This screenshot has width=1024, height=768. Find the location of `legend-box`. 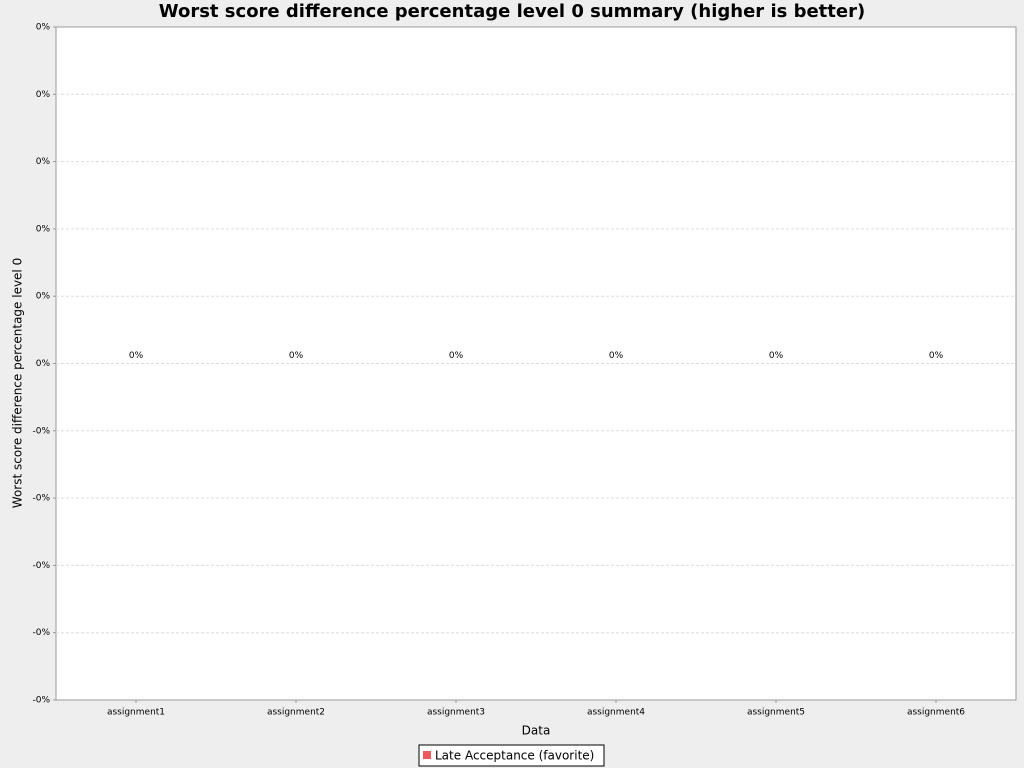

legend-box is located at coordinates (511, 755).